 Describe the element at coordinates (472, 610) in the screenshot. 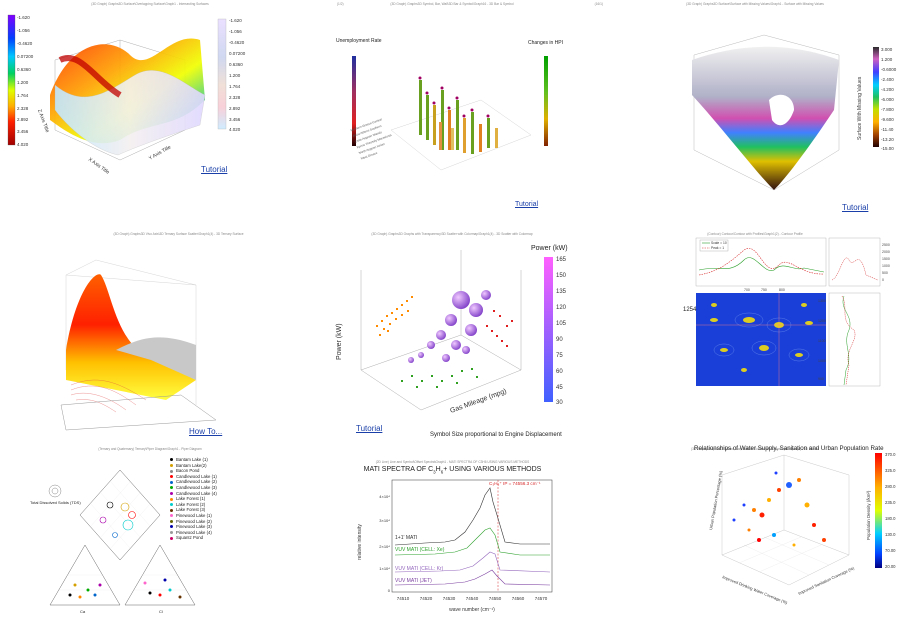

I see `x-axis-label: wave number (cm⁻¹)` at that location.